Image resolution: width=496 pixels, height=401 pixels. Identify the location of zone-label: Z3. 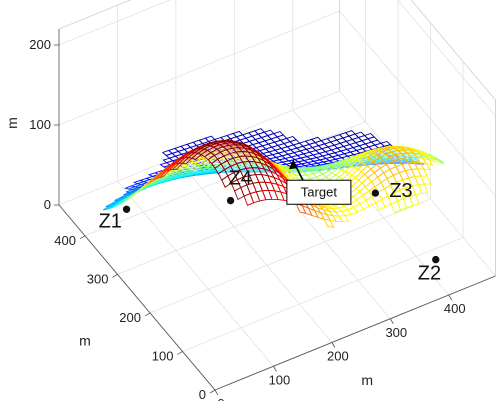
(400, 191).